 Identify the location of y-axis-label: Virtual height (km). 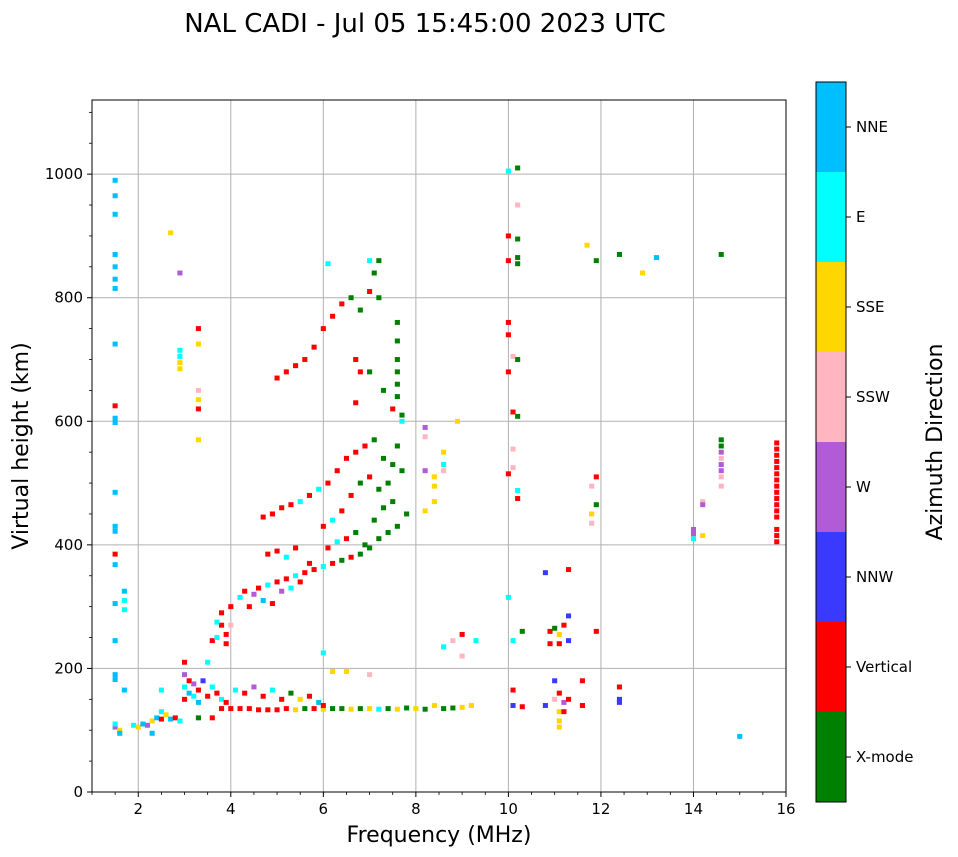
(21, 445).